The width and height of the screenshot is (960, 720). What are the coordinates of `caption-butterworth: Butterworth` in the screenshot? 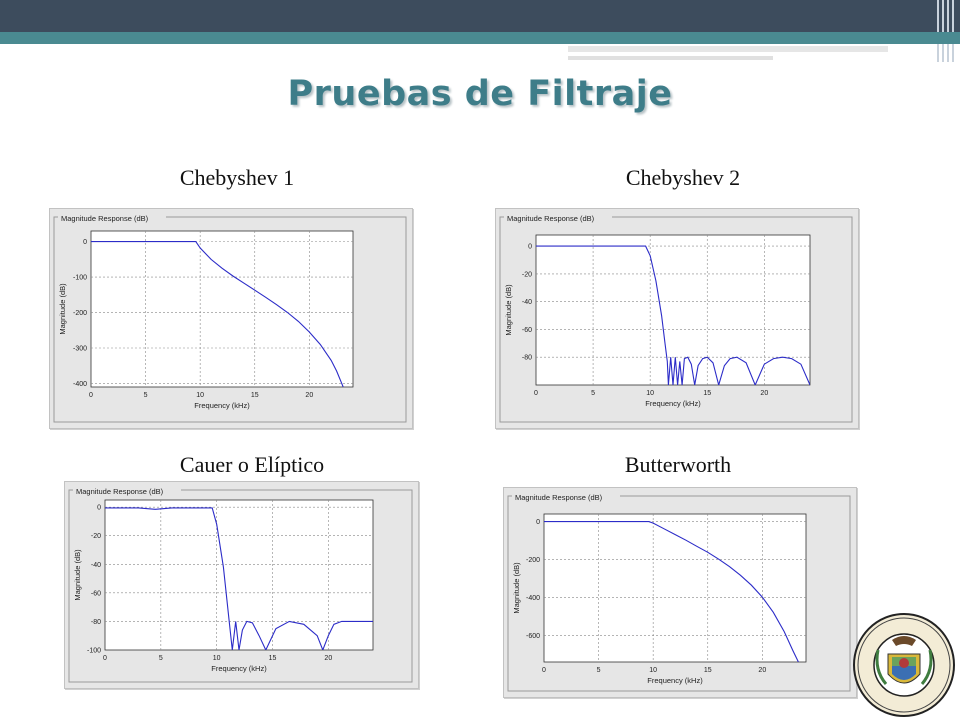 It's located at (678, 464).